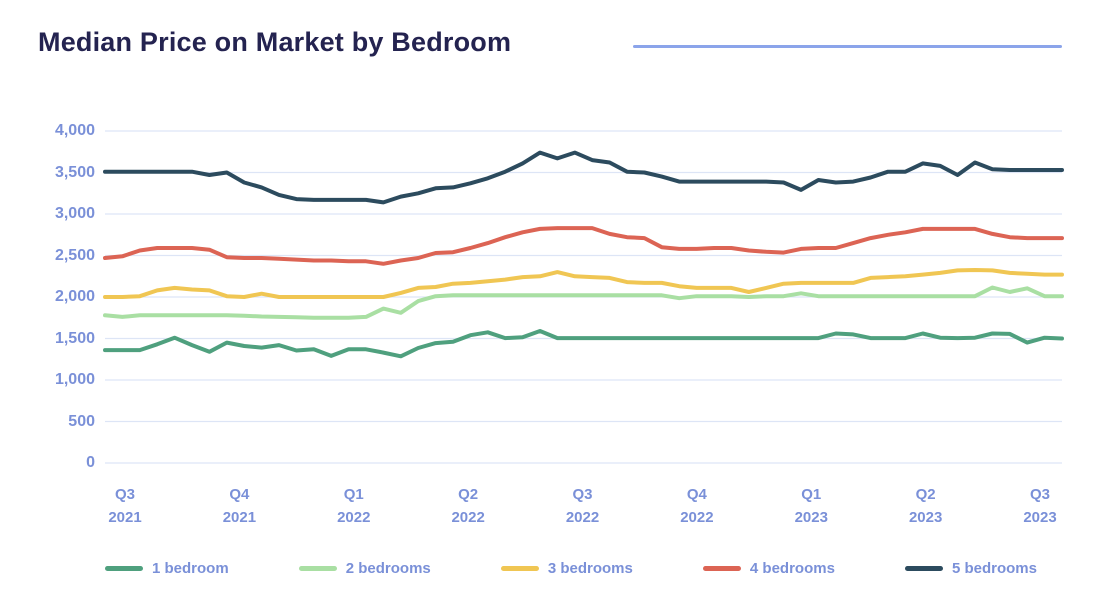  Describe the element at coordinates (583, 246) in the screenshot. I see `series-line-4-bedrooms` at that location.